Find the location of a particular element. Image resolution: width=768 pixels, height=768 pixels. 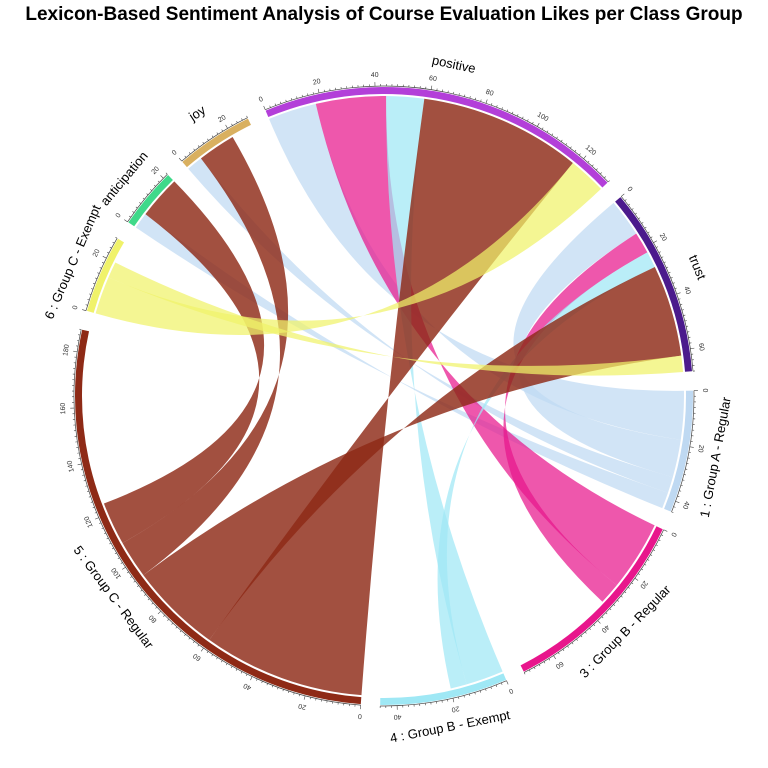

tick-label: 100 is located at coordinates (543, 117).